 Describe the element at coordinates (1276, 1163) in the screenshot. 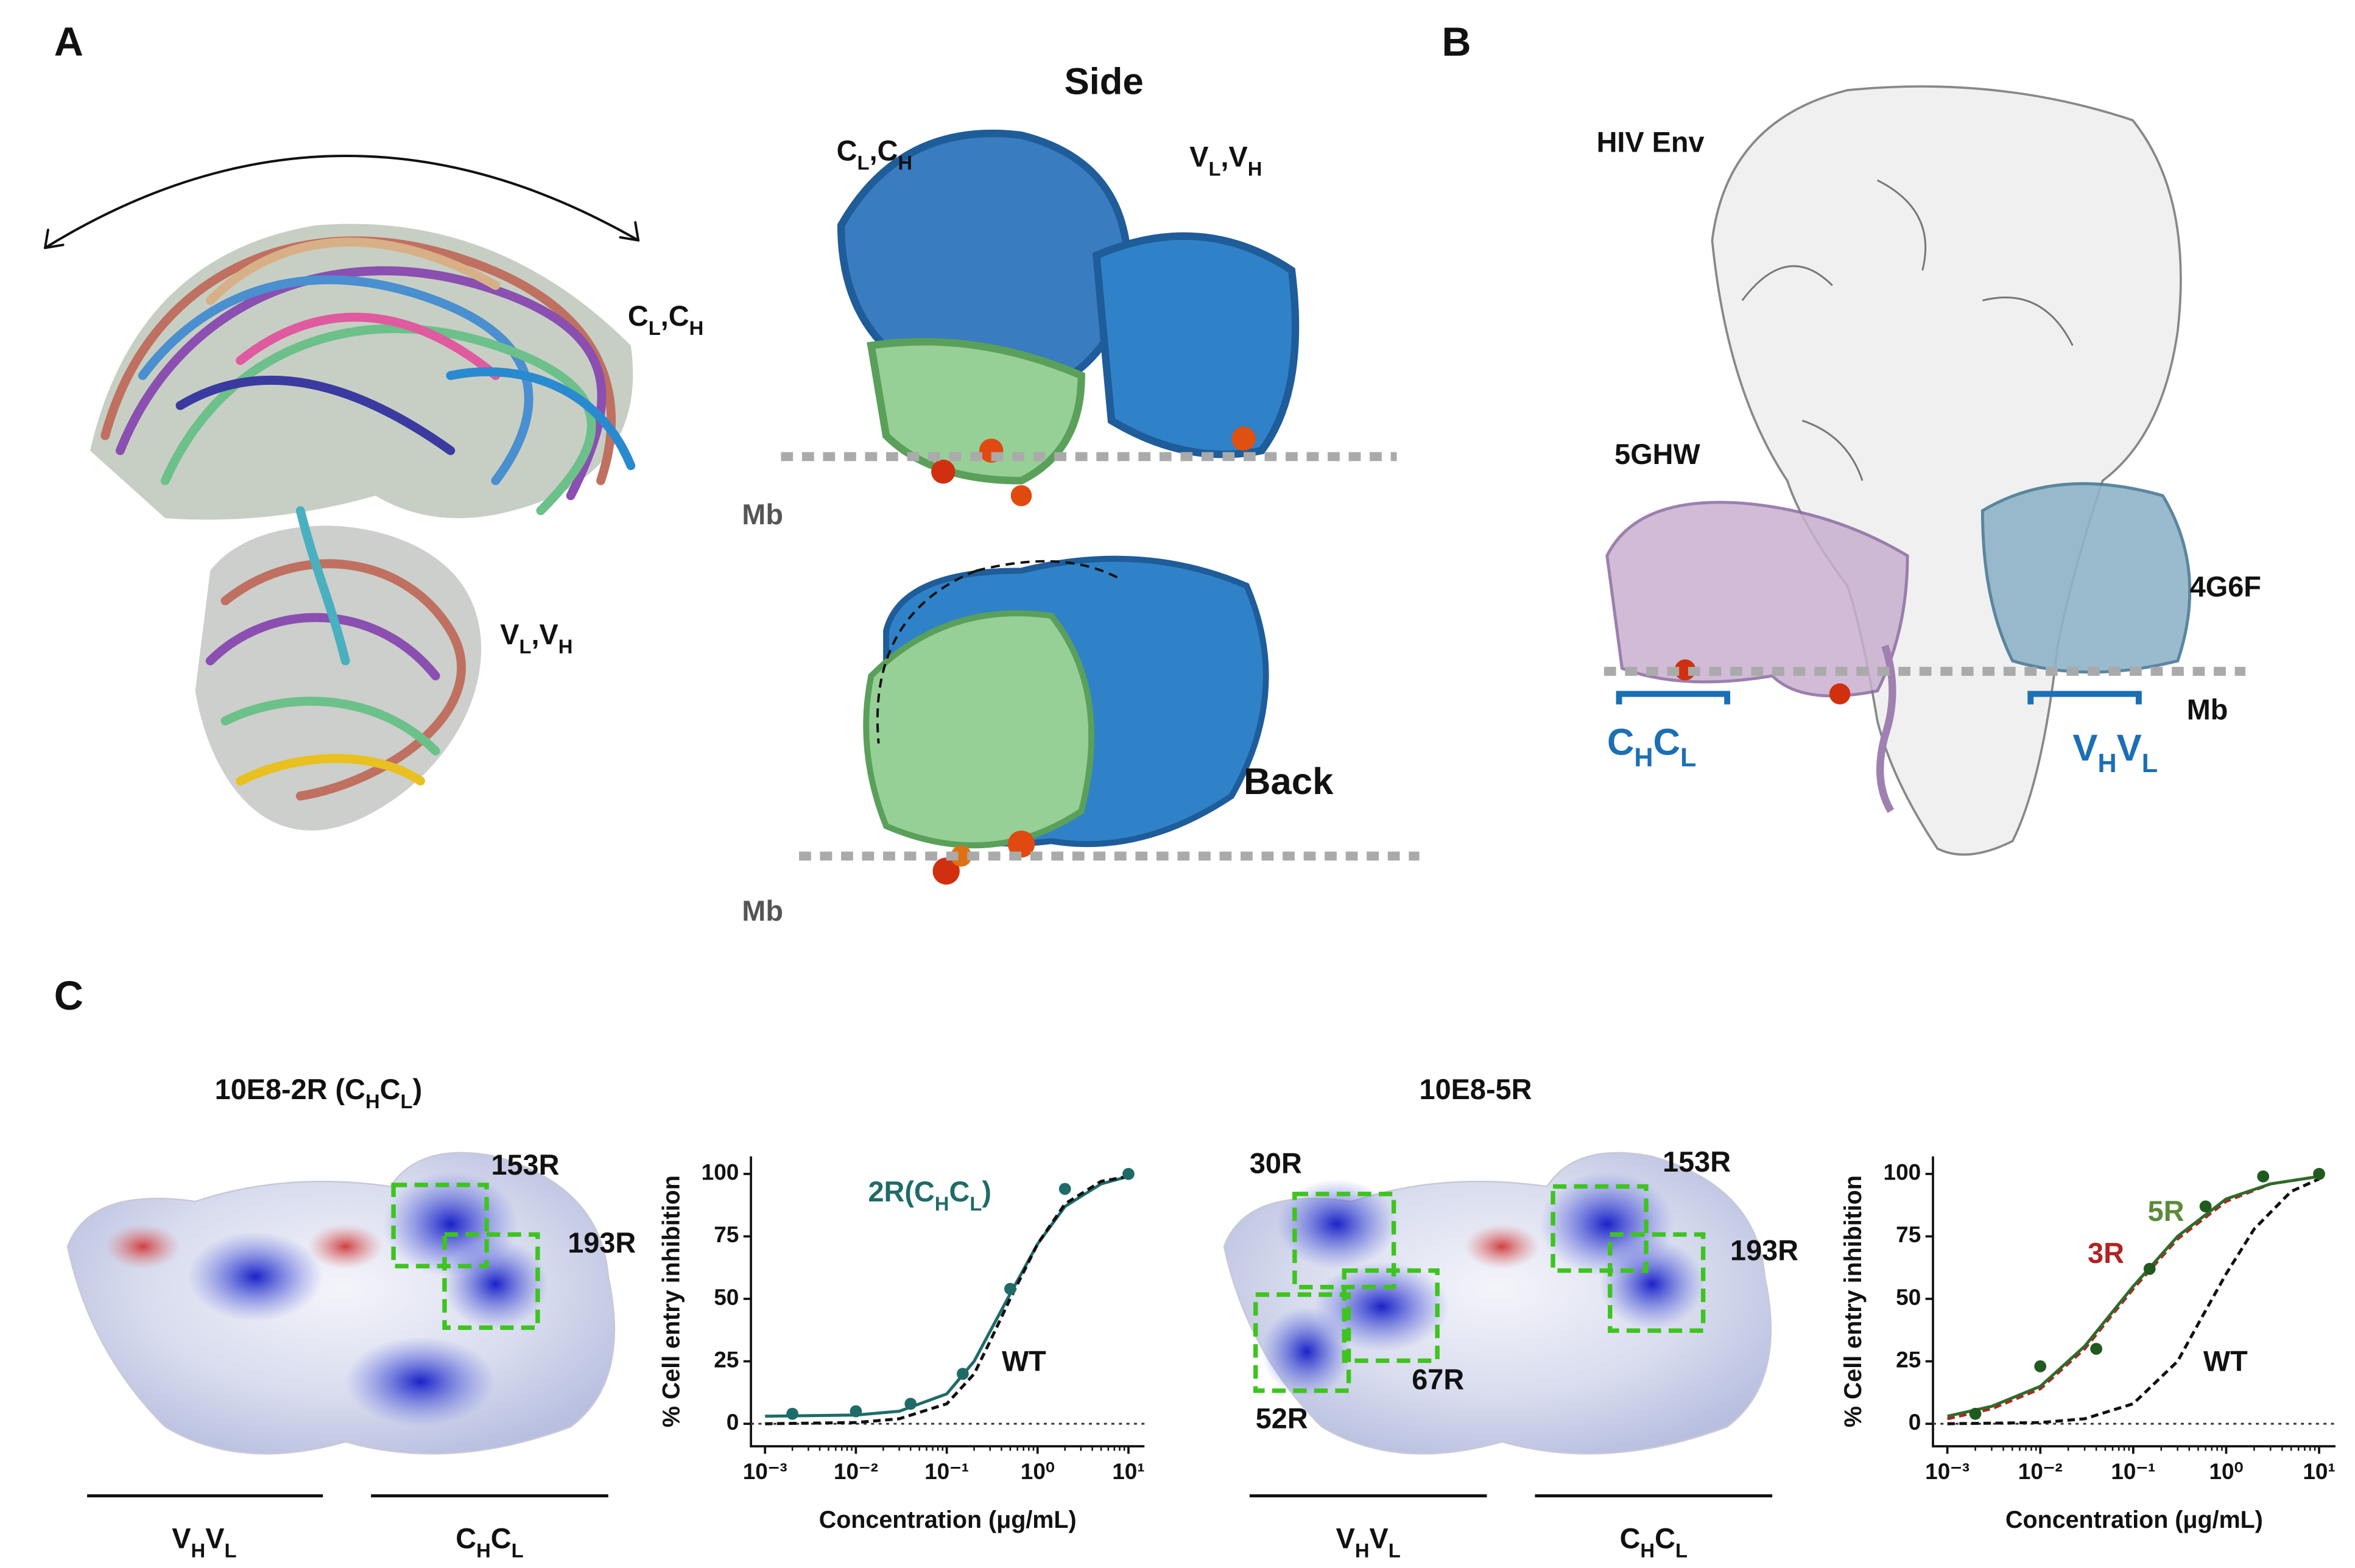

I see `site-label: 30R` at that location.